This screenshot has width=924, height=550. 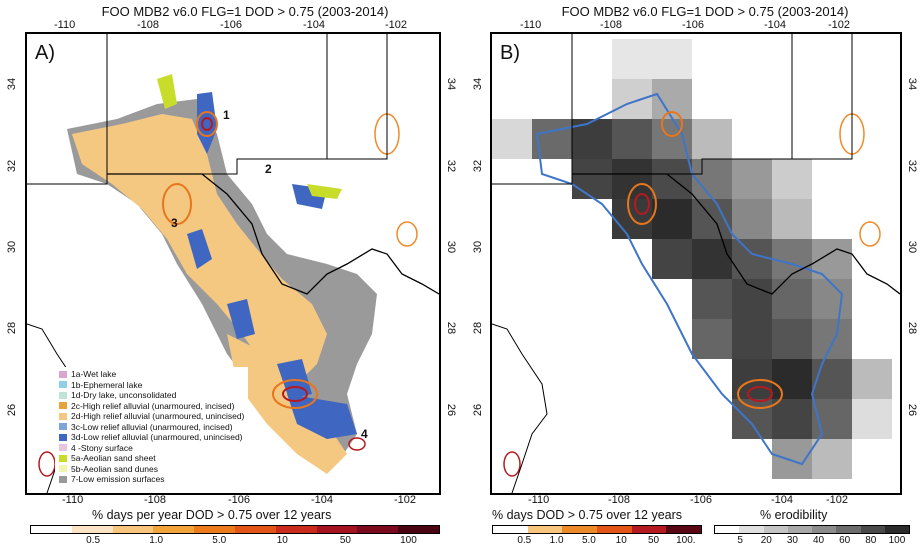 I want to click on legend-item: 1a-Wet lake, so click(x=151, y=374).